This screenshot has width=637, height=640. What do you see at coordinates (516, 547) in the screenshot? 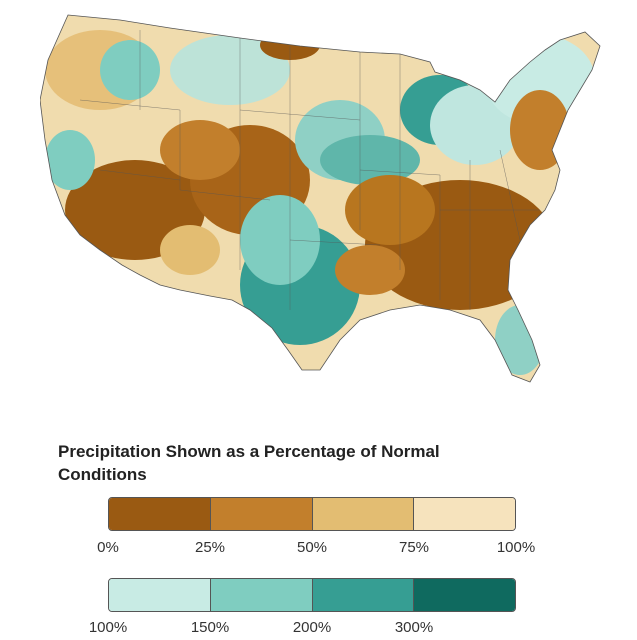
I see `dry-tick-label: 100%` at bounding box center [516, 547].